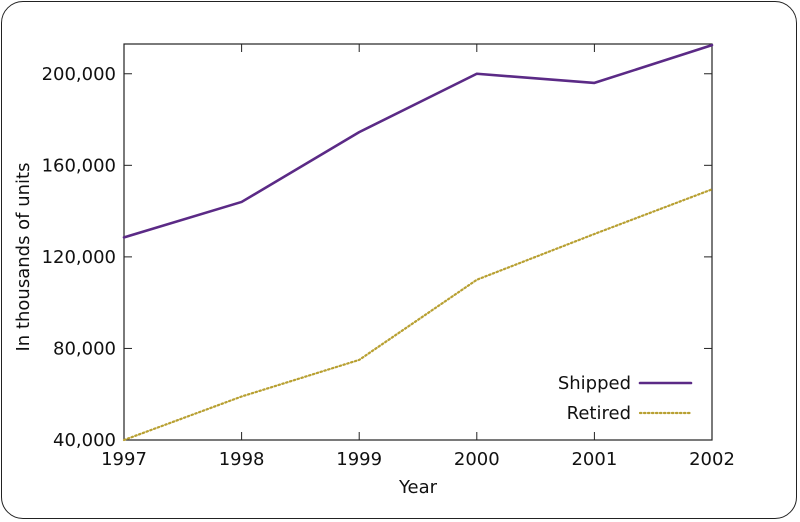 Image resolution: width=800 pixels, height=522 pixels. Describe the element at coordinates (599, 413) in the screenshot. I see `legend-label-retired: Retired` at that location.